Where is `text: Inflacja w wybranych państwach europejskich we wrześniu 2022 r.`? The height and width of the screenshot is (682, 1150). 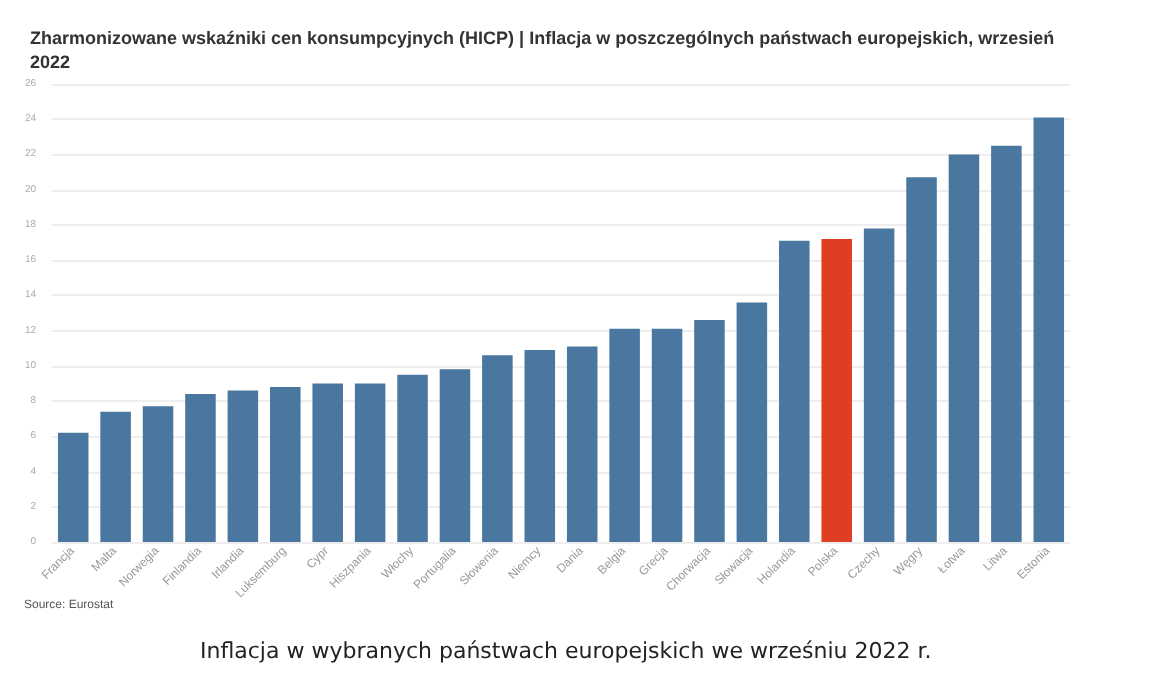
text: Inflacja w wybranych państwach europejskich we wrześniu 2022 r. is located at coordinates (566, 651).